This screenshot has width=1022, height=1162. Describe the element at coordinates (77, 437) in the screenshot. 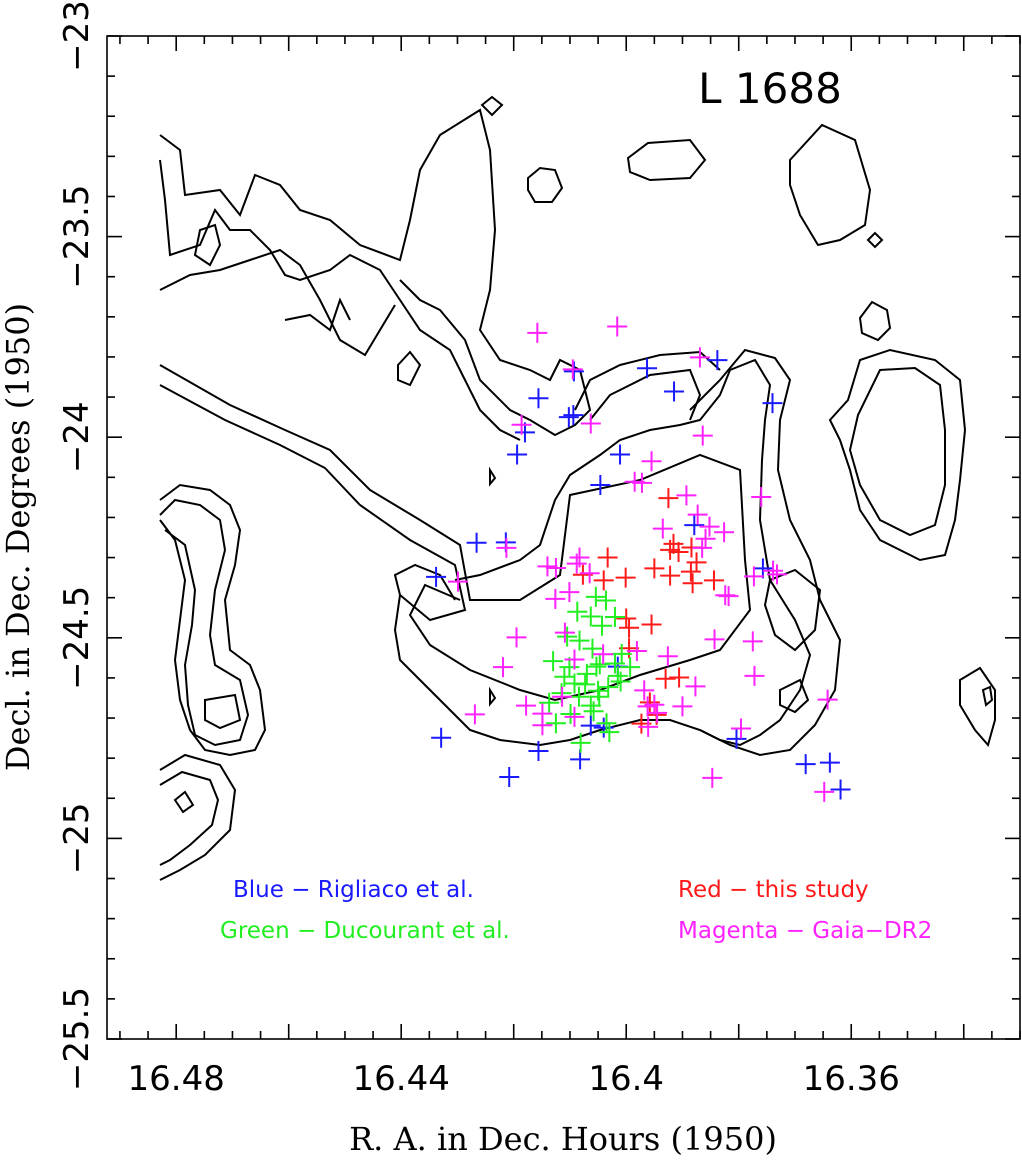

I see `y-tick-label: −24` at that location.